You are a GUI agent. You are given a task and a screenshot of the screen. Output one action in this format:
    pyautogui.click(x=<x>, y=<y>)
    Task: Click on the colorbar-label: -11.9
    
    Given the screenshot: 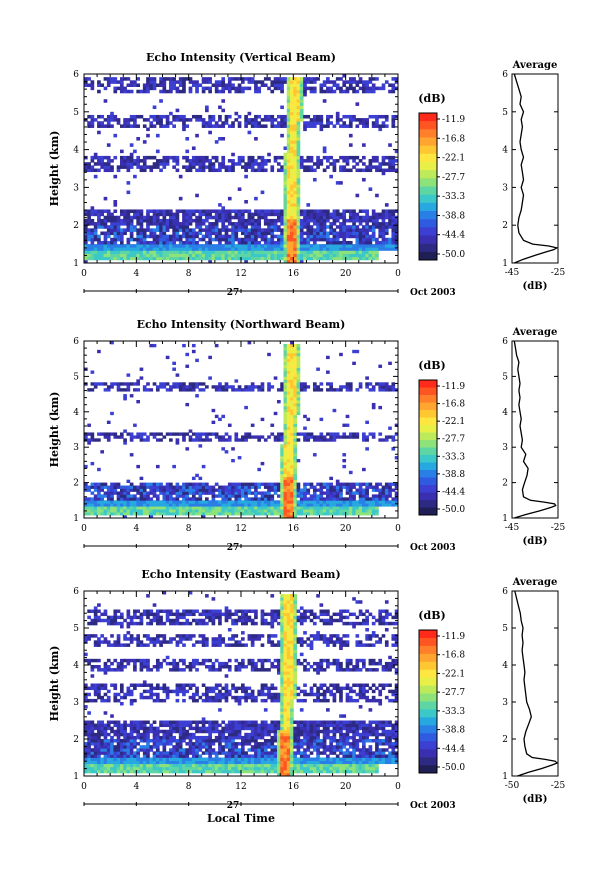 What is the action you would take?
    pyautogui.click(x=453, y=120)
    